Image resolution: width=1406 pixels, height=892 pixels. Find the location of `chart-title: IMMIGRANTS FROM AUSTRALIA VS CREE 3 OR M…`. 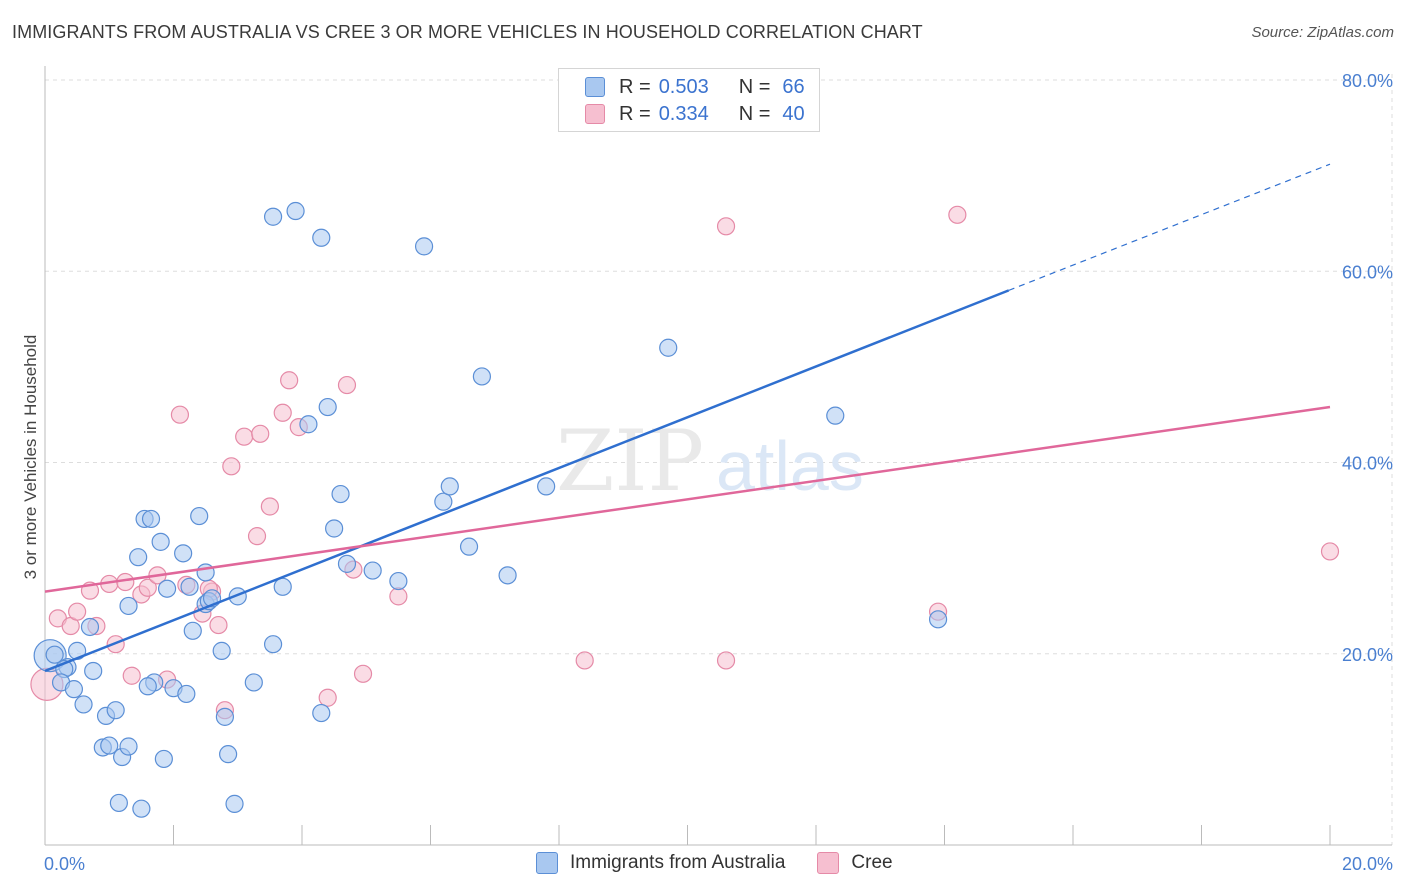

chart-title: IMMIGRANTS FROM AUSTRALIA VS CREE 3 OR M… is located at coordinates (467, 32).